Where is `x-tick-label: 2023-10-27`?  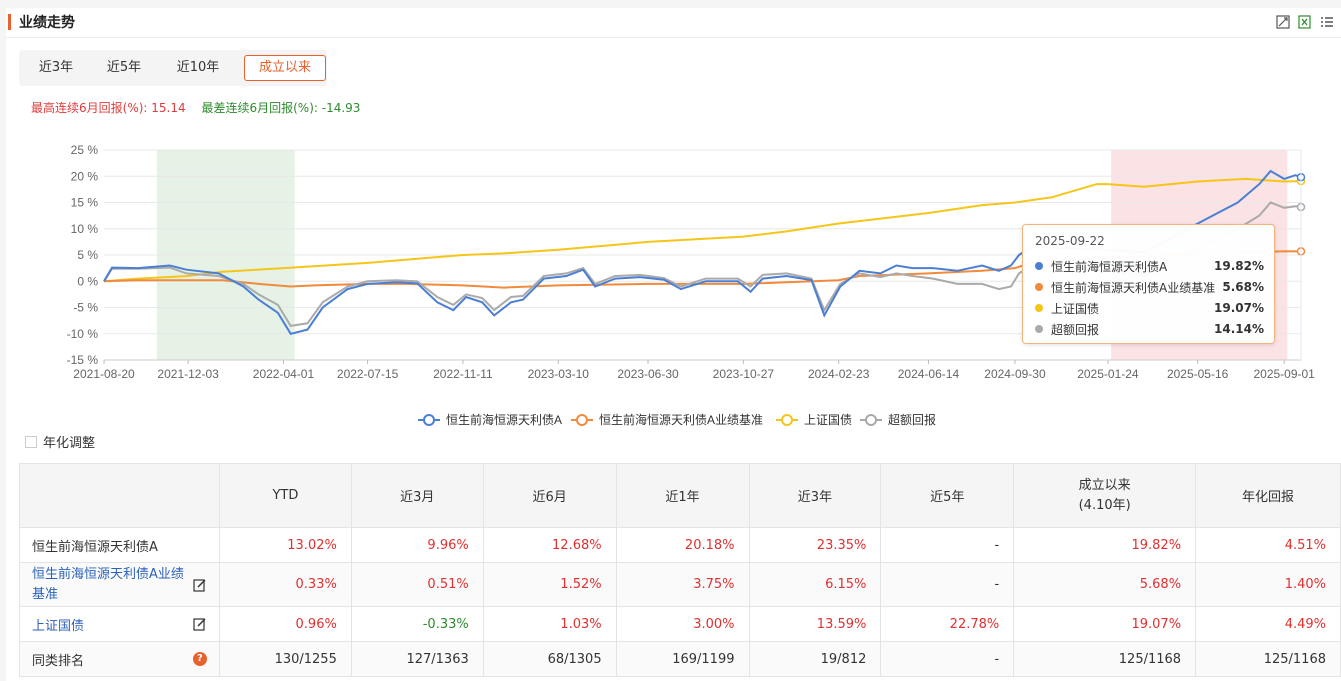
x-tick-label: 2023-10-27 is located at coordinates (744, 374).